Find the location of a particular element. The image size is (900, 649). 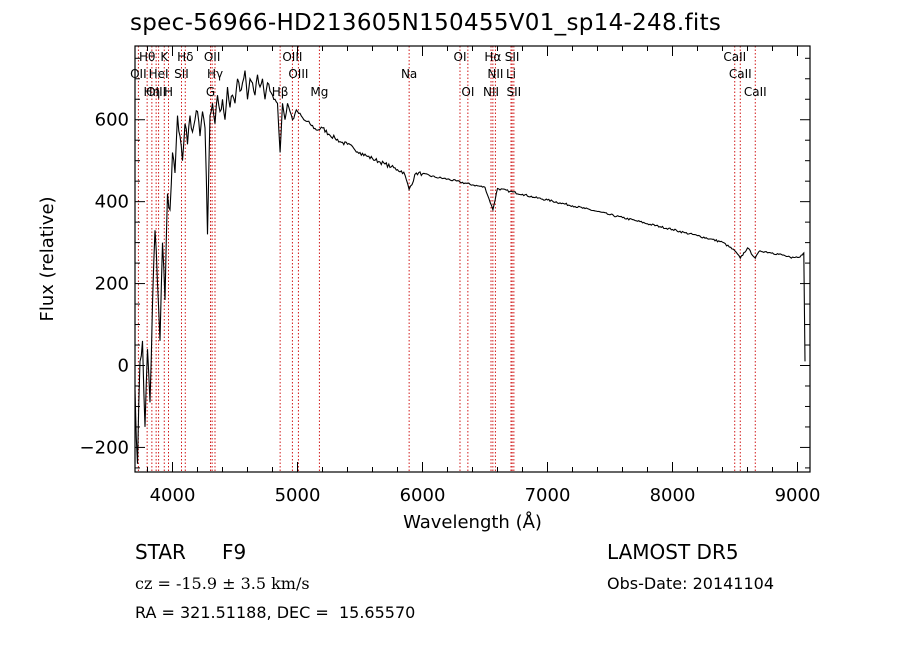

x-tick-label: 7000 is located at coordinates (548, 495).